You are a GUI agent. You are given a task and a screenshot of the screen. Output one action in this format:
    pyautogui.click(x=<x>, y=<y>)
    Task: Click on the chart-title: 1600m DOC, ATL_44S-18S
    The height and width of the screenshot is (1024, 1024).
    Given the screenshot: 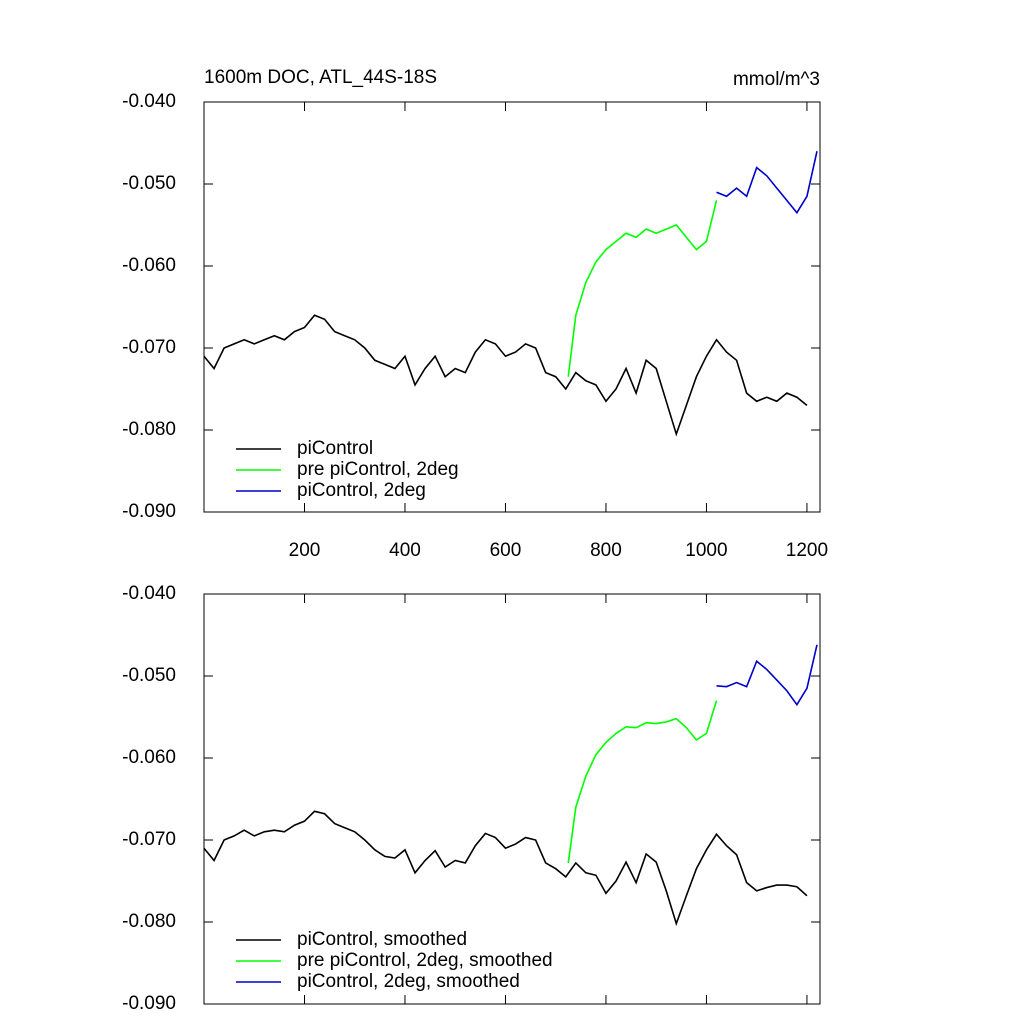 What is the action you would take?
    pyautogui.click(x=320, y=77)
    